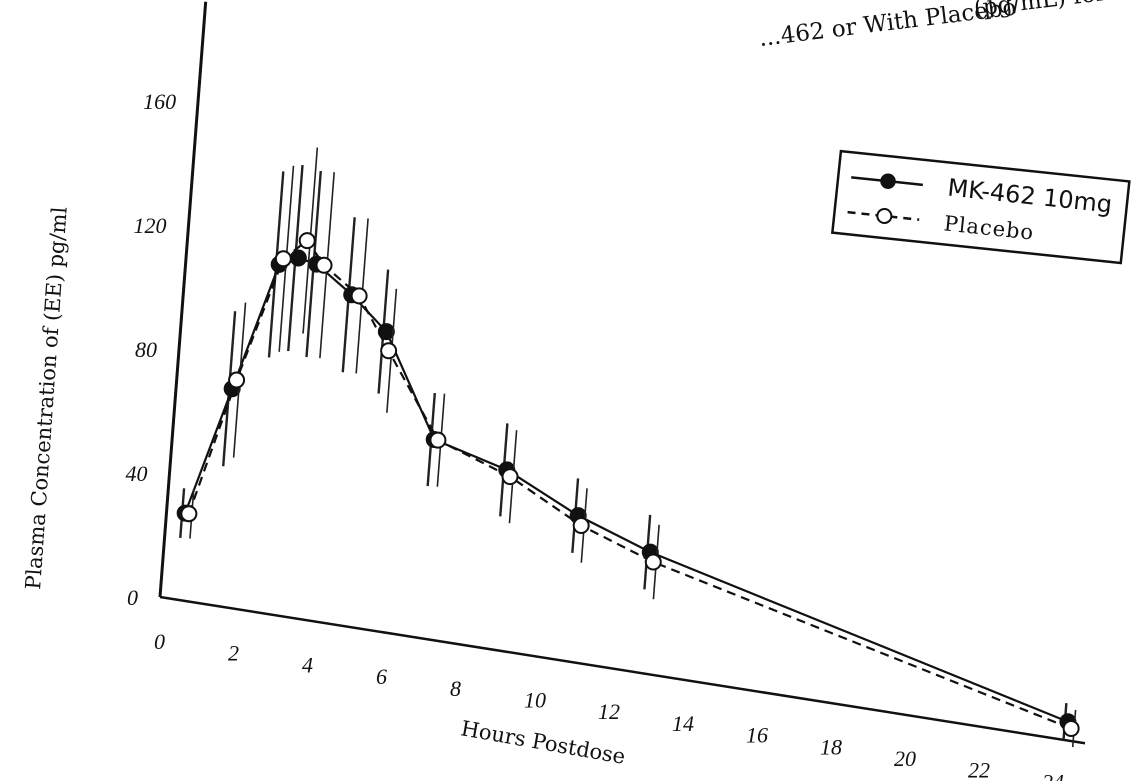  Describe the element at coordinates (307, 664) in the screenshot. I see `x-tick-label: 4` at that location.